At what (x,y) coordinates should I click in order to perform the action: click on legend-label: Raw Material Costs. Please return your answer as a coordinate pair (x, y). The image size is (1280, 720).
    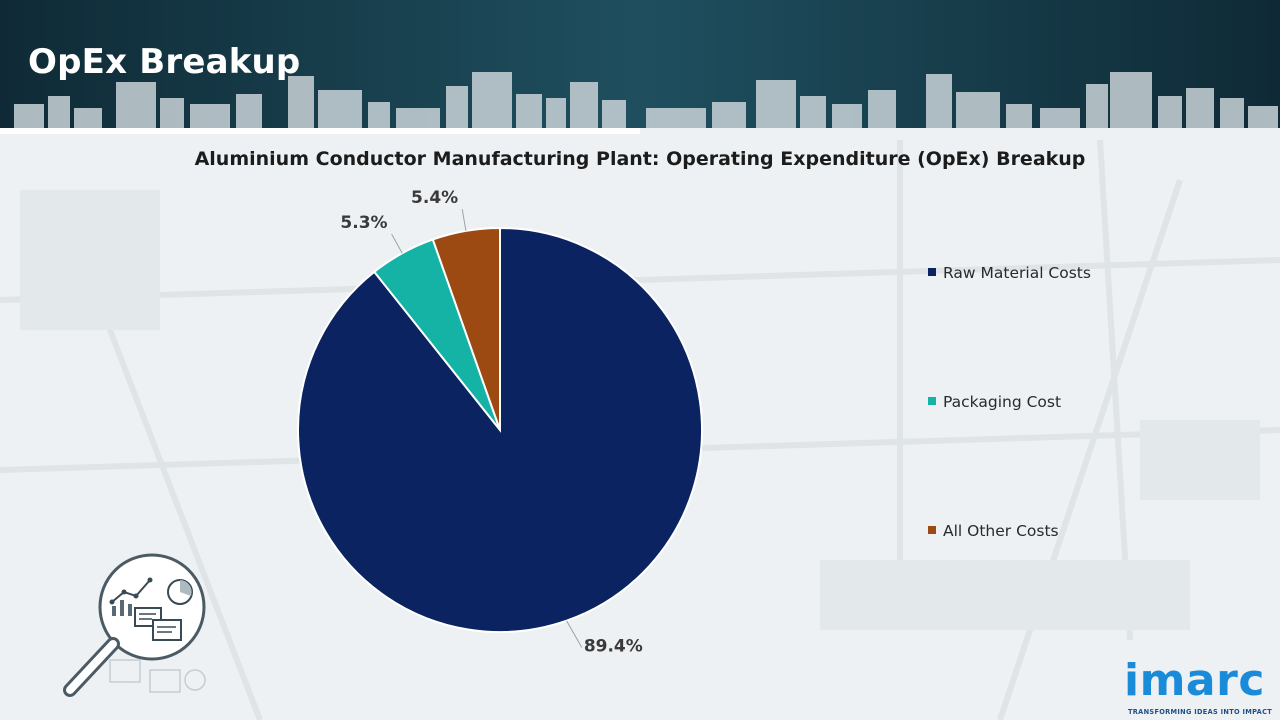
    Looking at the image, I should click on (1017, 273).